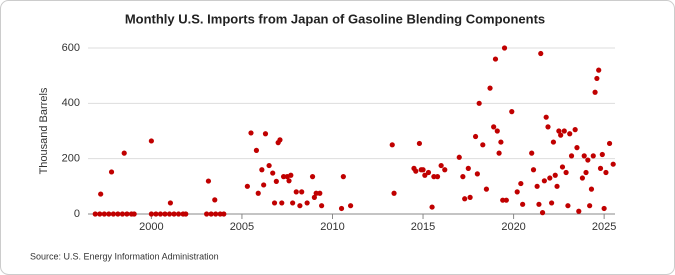 This screenshot has height=275, width=675. What do you see at coordinates (71, 103) in the screenshot?
I see `y-tick-label: 400` at bounding box center [71, 103].